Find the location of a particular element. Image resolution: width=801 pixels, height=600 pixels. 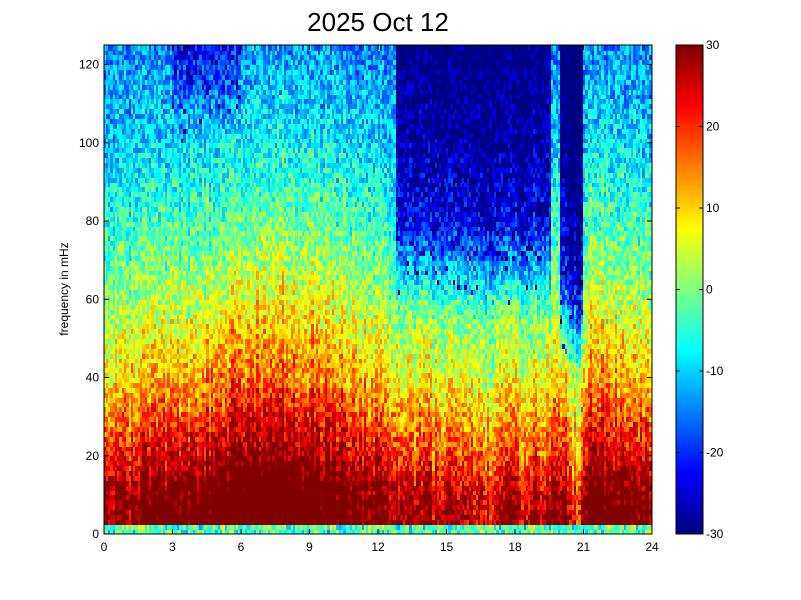

x-tick-label: 6 is located at coordinates (241, 547).